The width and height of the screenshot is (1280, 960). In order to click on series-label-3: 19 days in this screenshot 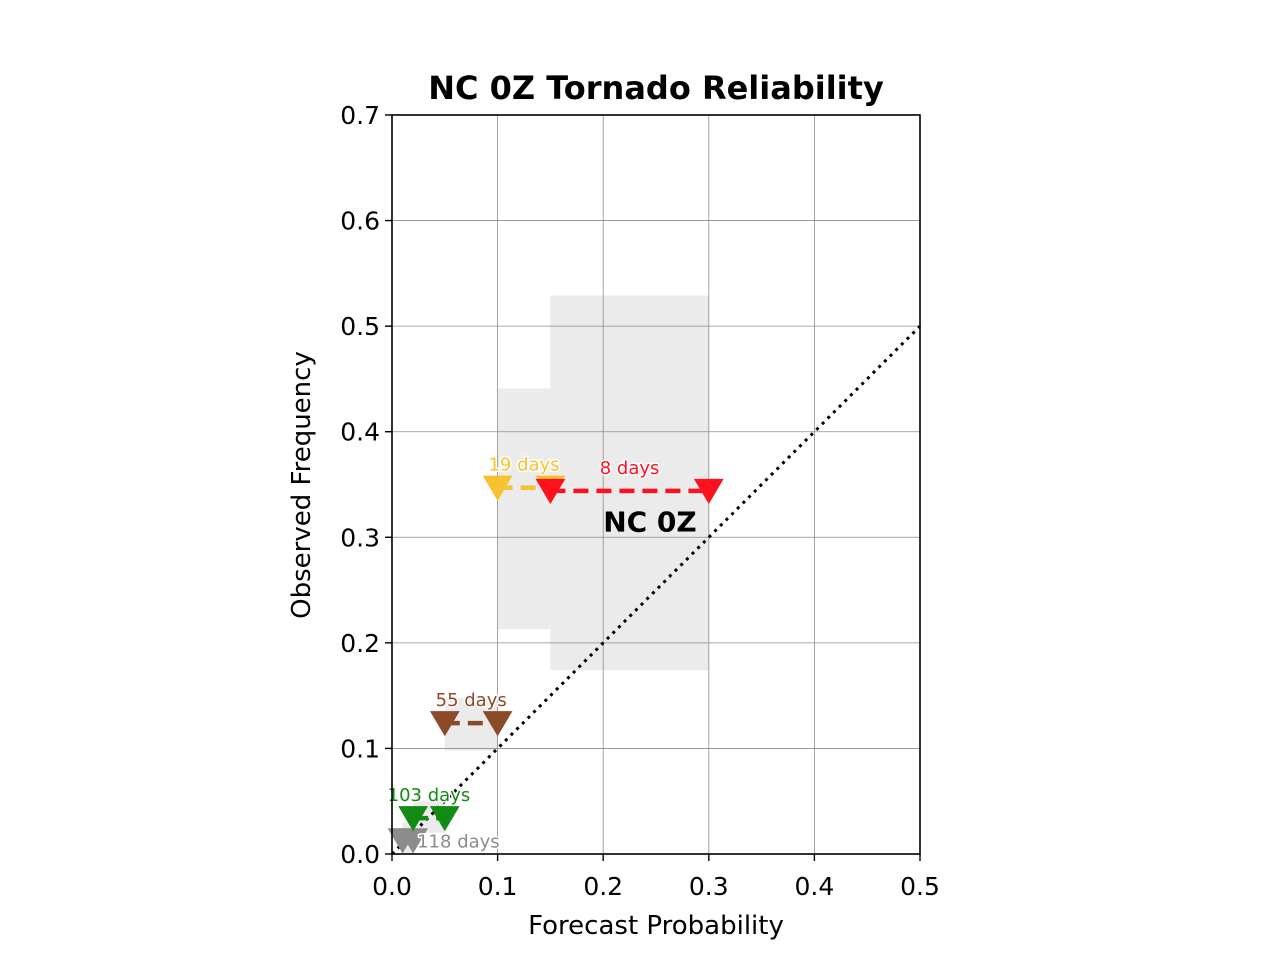, I will do `click(523, 465)`.